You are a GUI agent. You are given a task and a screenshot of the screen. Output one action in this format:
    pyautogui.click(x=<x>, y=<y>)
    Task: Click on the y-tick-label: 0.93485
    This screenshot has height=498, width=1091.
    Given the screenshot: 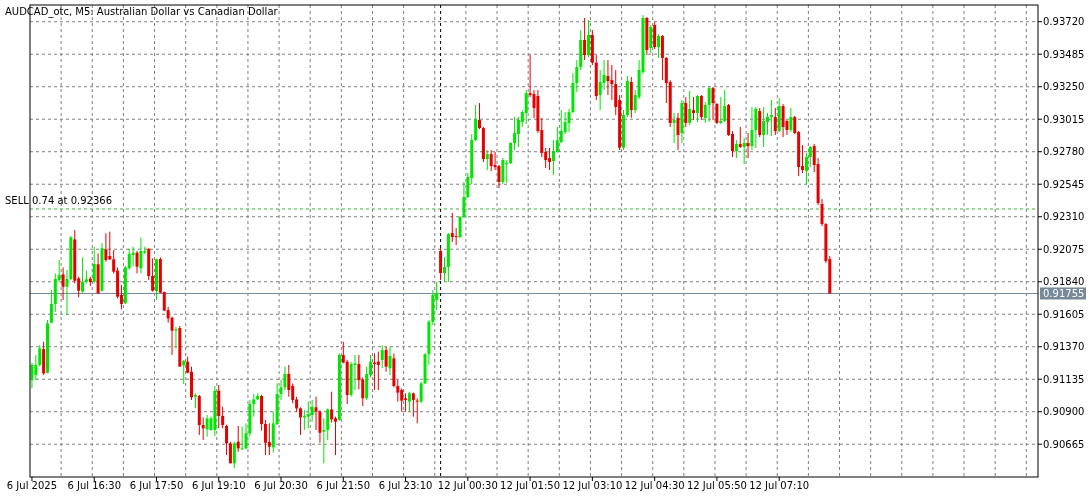 What is the action you would take?
    pyautogui.click(x=1064, y=54)
    